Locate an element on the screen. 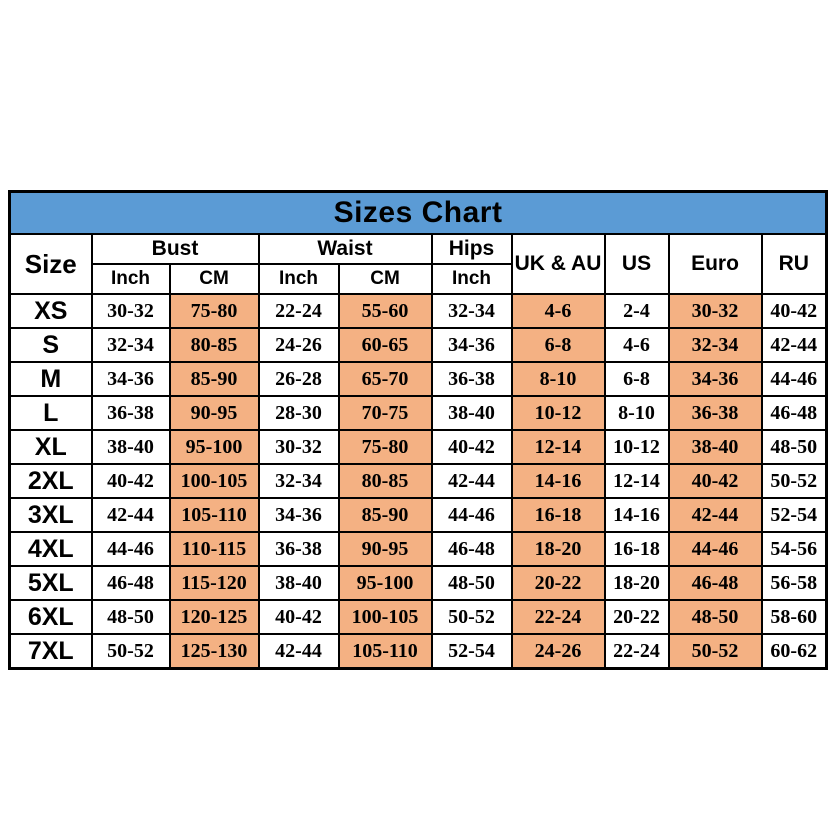 This screenshot has width=833, height=833. cell-bust-inch: 50-52 is located at coordinates (130, 651).